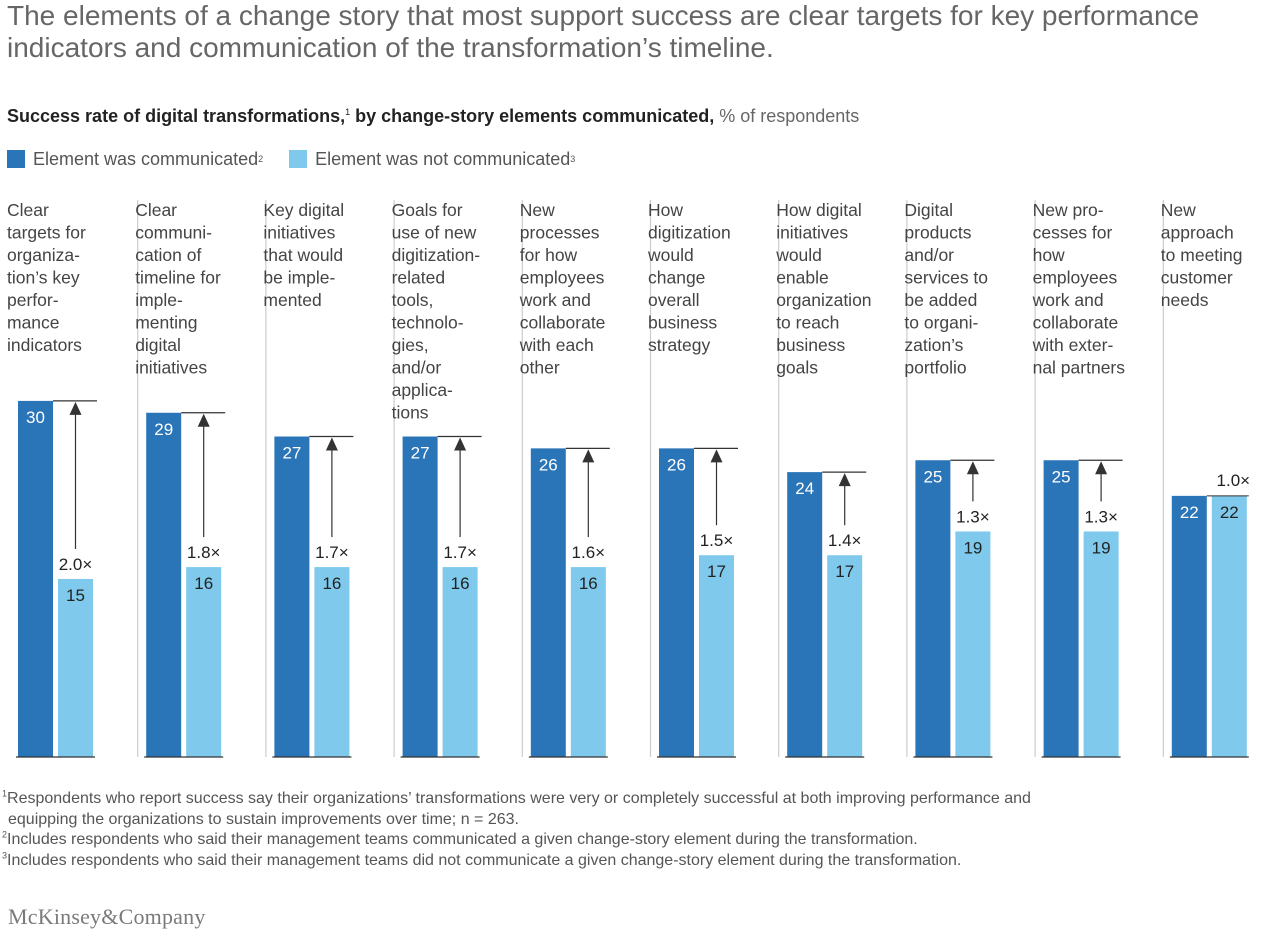 This screenshot has height=940, width=1280. Describe the element at coordinates (298, 159) in the screenshot. I see `legend-swatch-not-communicated` at that location.